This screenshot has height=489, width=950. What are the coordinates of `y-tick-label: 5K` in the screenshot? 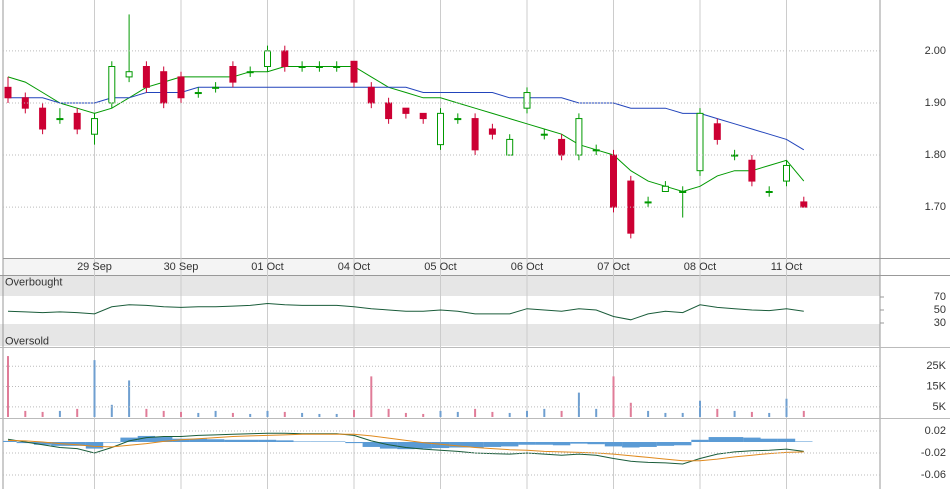 It's located at (940, 407).